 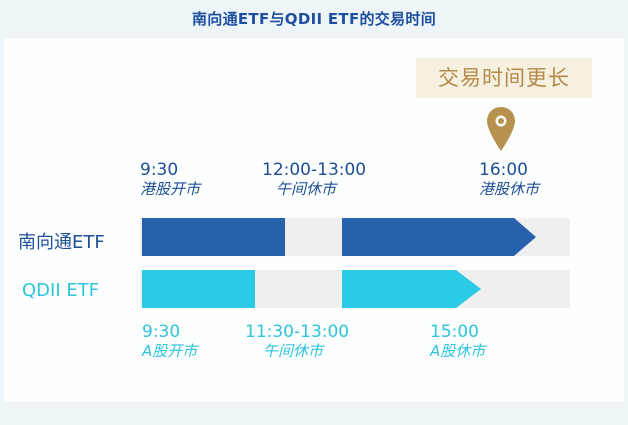 What do you see at coordinates (61, 242) in the screenshot?
I see `row-label-southbound: 南向通ETF` at bounding box center [61, 242].